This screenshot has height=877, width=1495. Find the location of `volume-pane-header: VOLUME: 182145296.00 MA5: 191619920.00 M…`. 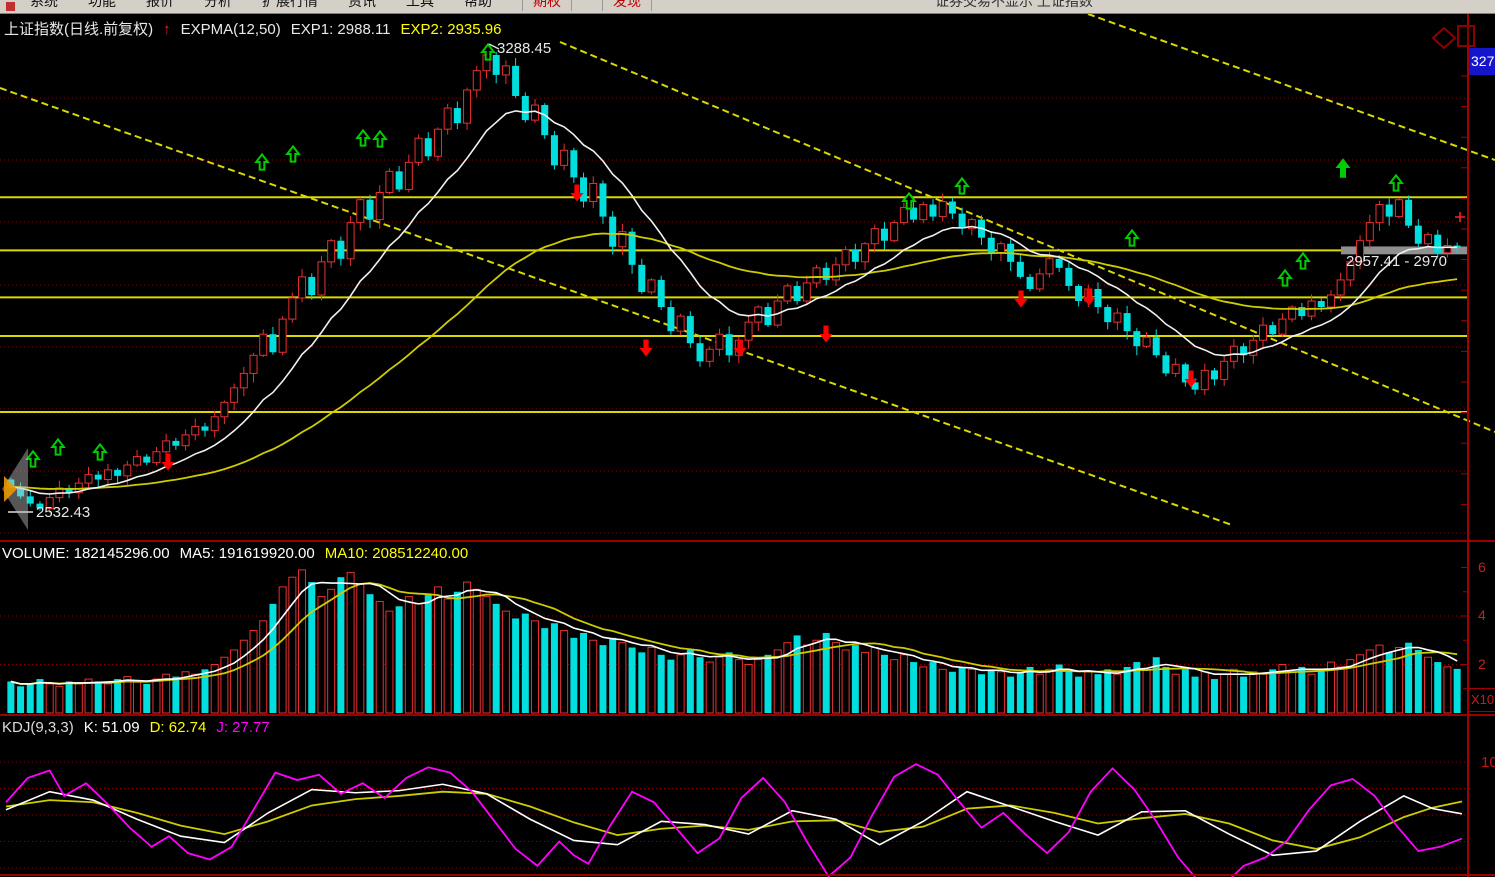

volume-pane-header: VOLUME: 182145296.00 MA5: 191619920.00 M… is located at coordinates (235, 553).